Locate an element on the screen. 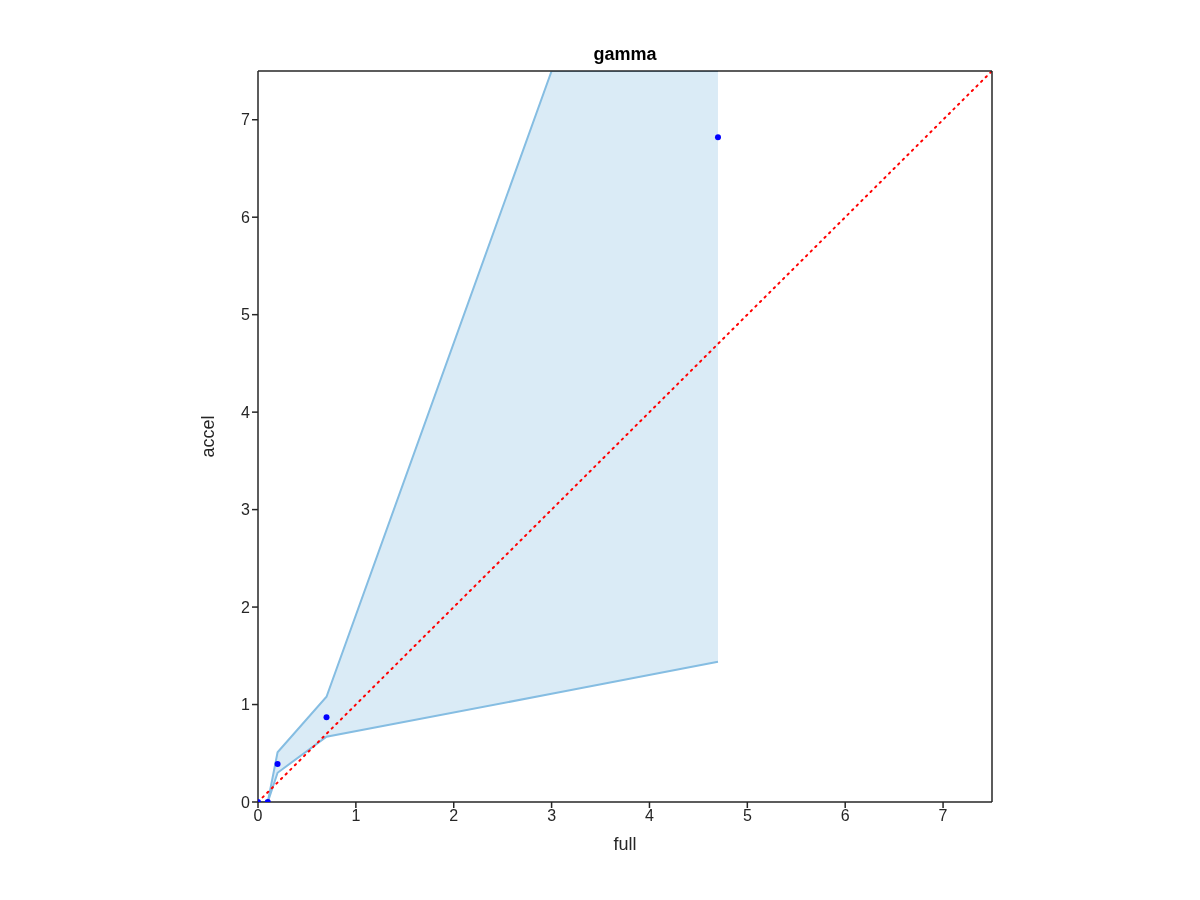 The height and width of the screenshot is (900, 1200). x-tick-label: 0 is located at coordinates (258, 816).